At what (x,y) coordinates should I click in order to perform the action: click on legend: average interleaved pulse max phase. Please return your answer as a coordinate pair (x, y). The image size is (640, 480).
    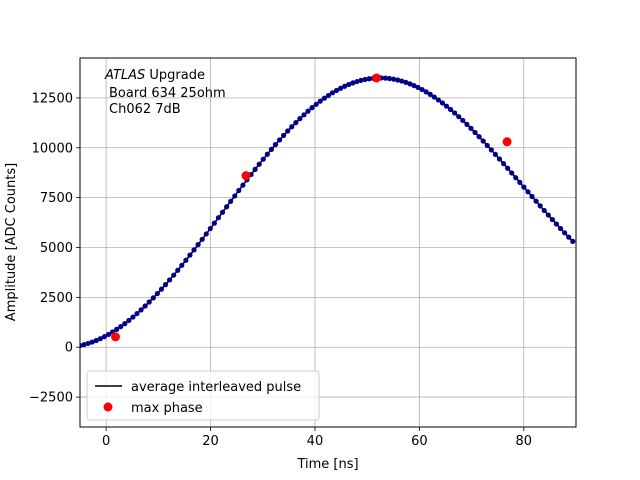
    Looking at the image, I should click on (203, 395).